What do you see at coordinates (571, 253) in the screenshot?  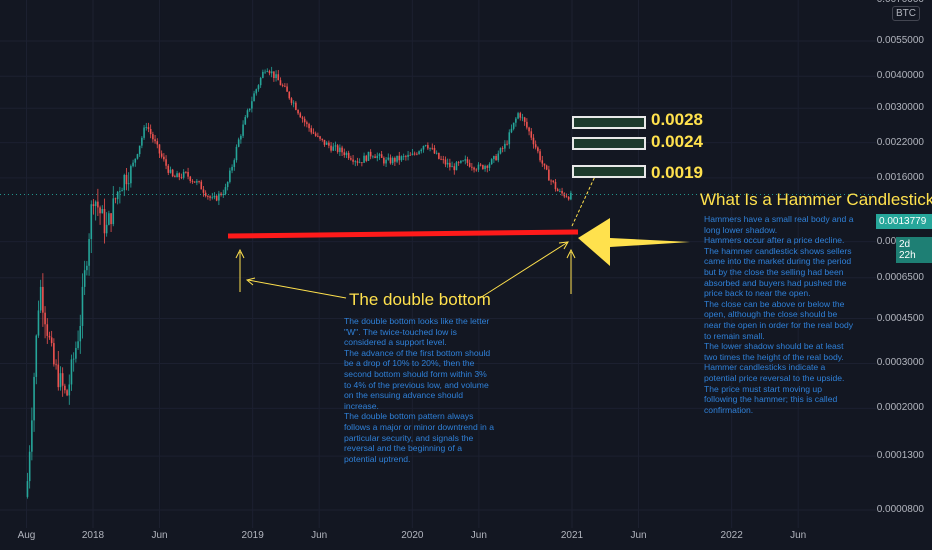 I see `bottom-2-arrowhead` at bounding box center [571, 253].